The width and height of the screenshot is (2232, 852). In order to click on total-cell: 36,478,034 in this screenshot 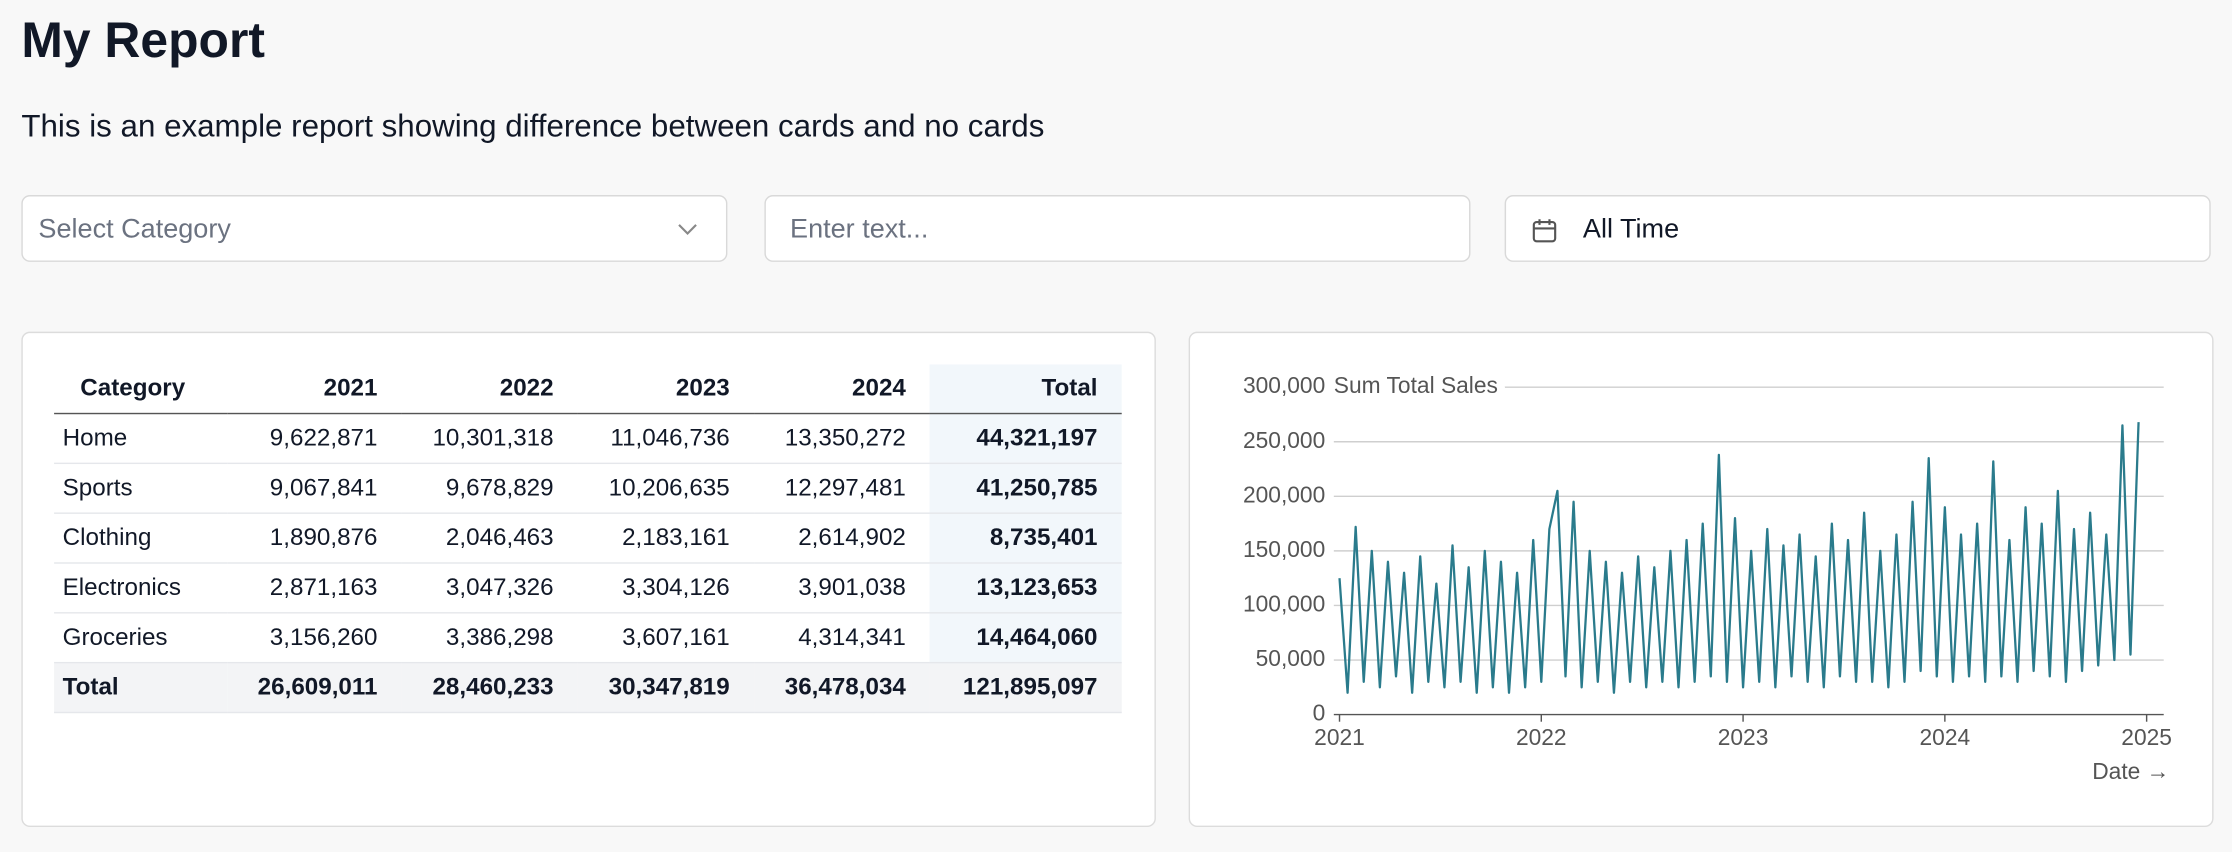, I will do `click(842, 687)`.